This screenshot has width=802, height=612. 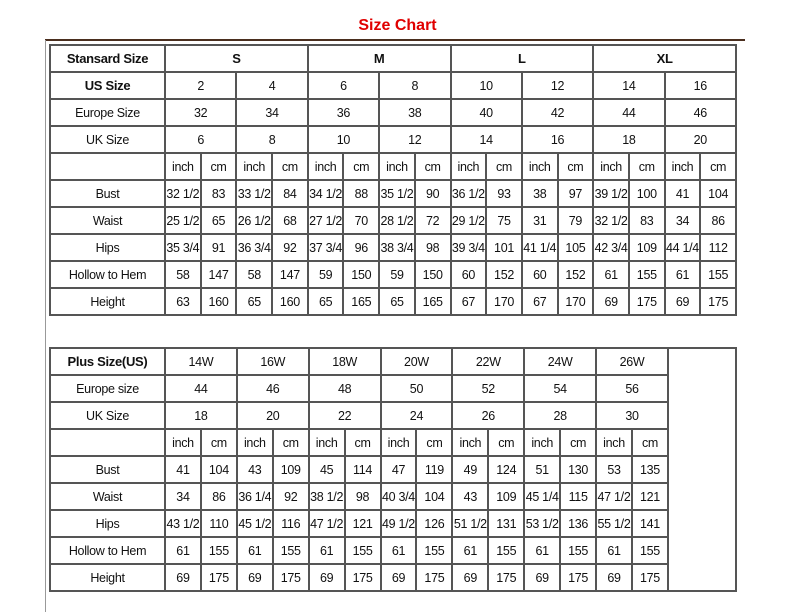 I want to click on table-cell: 83, so click(x=646, y=220).